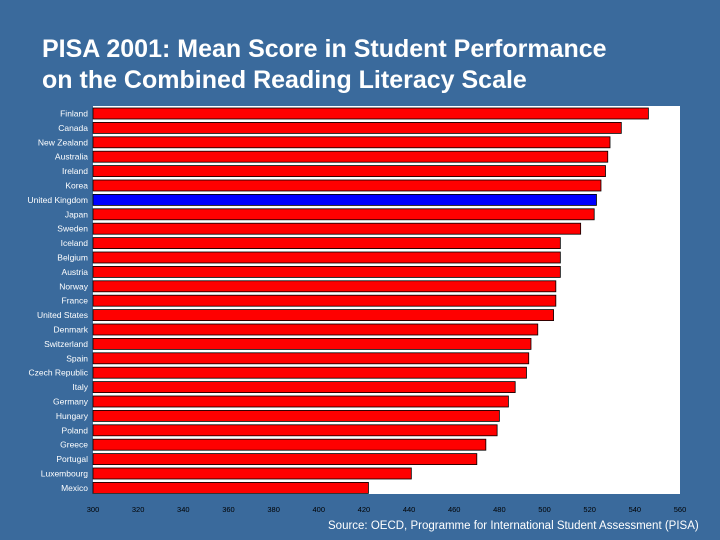 The width and height of the screenshot is (720, 540). Describe the element at coordinates (65, 474) in the screenshot. I see `category-label-luxembourg: Luxembourg` at that location.